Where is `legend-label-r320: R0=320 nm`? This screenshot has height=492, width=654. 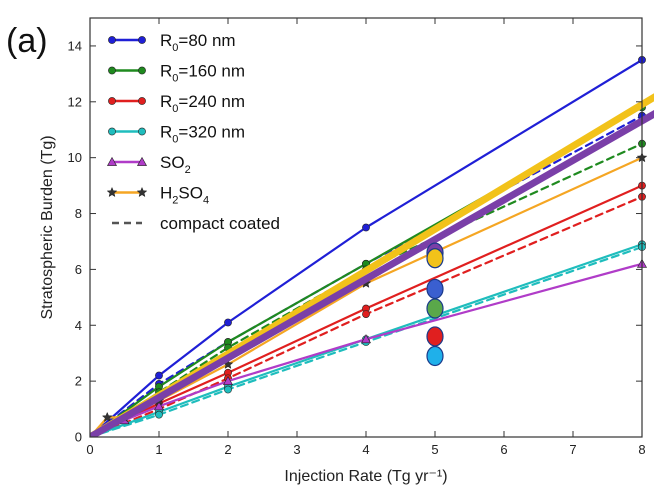
legend-label-r320: R0=320 nm is located at coordinates (202, 134).